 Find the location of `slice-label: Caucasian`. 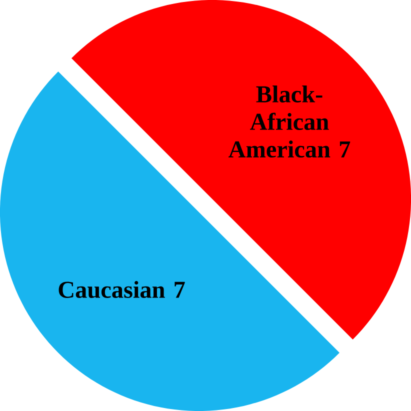

slice-label: Caucasian is located at coordinates (111, 289).